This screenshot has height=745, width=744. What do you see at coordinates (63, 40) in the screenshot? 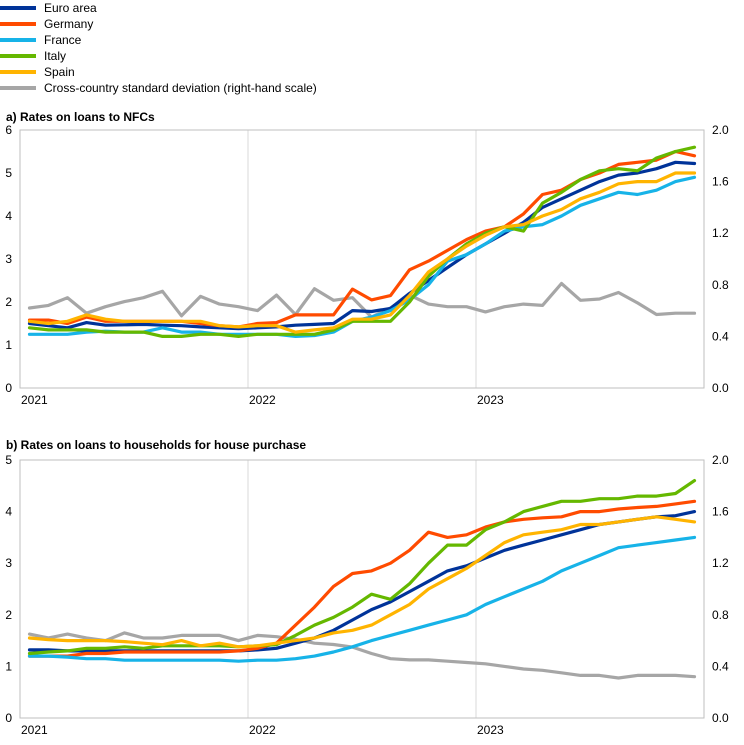
I see `legend-label: France` at bounding box center [63, 40].